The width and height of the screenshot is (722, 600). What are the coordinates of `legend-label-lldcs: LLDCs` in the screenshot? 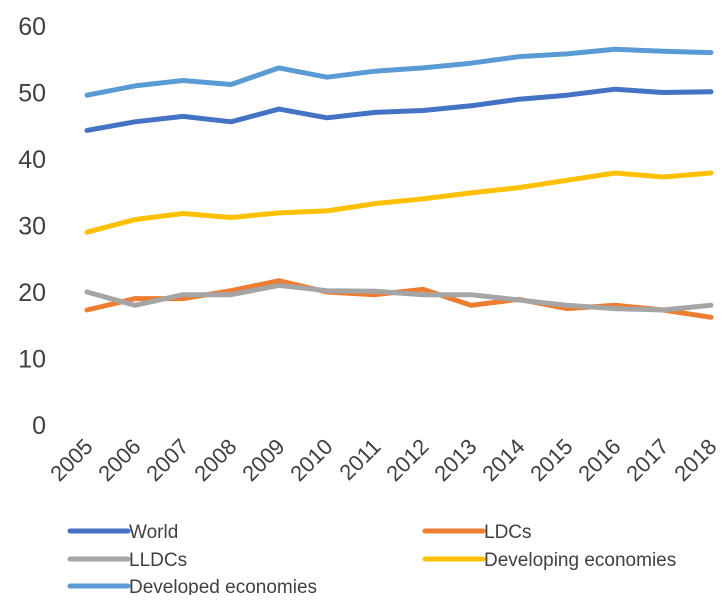 It's located at (158, 560).